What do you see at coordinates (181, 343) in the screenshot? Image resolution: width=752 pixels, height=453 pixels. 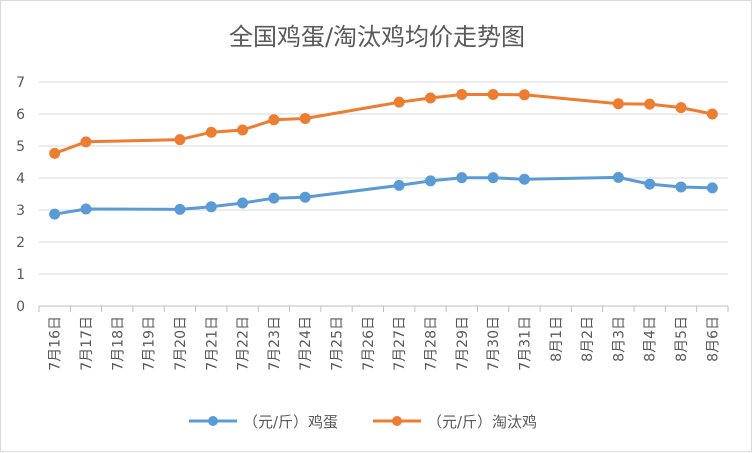 I see `x-tick-label: 7月20日` at bounding box center [181, 343].